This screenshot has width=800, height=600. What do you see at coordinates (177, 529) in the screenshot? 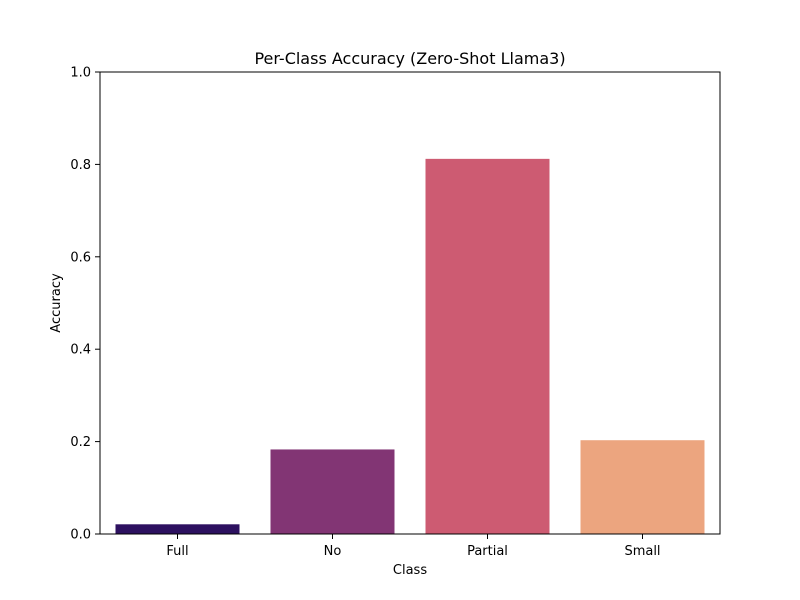
I see `bar-full` at bounding box center [177, 529].